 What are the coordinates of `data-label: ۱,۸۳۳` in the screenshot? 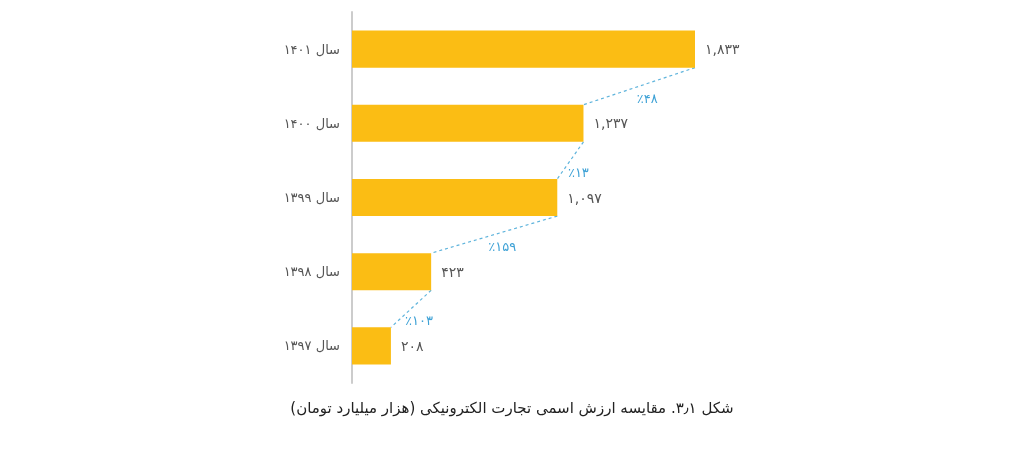 It's located at (723, 49).